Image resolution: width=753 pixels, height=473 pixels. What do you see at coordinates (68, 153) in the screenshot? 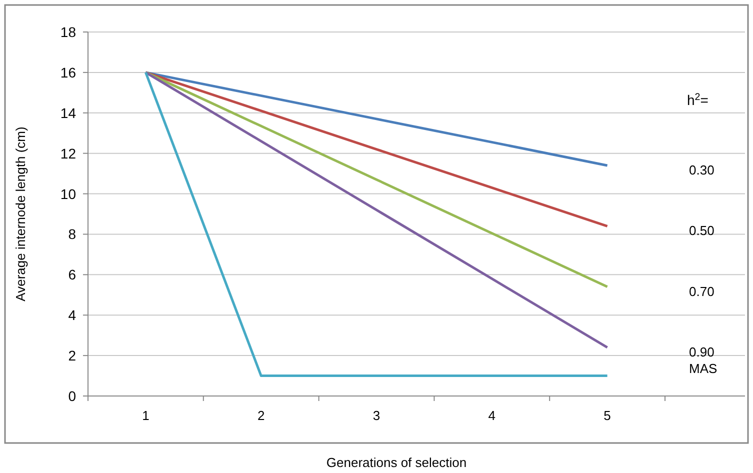
I see `y-tick-label: 12` at bounding box center [68, 153].